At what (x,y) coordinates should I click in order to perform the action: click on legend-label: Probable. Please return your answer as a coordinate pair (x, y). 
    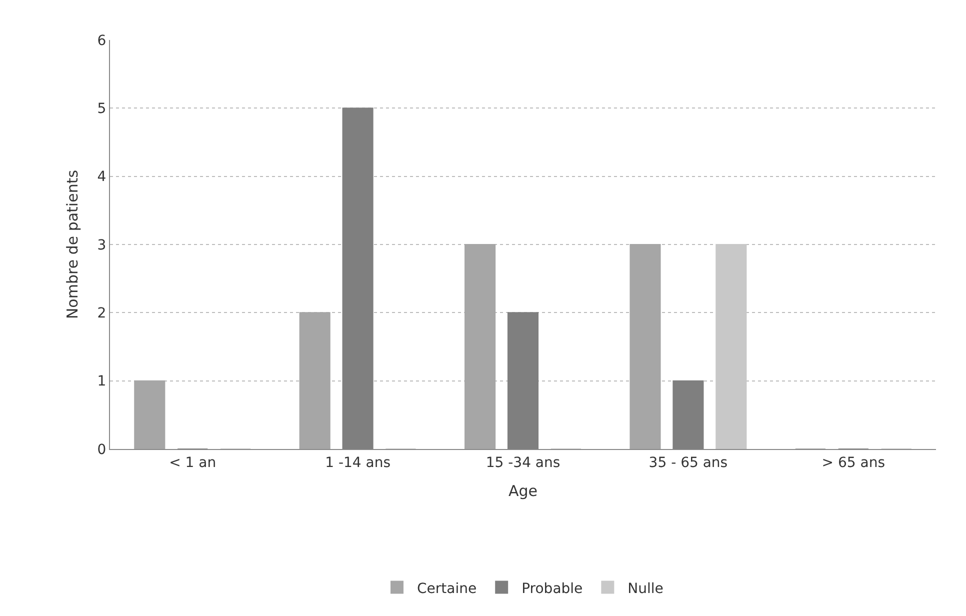
    Looking at the image, I should click on (552, 588).